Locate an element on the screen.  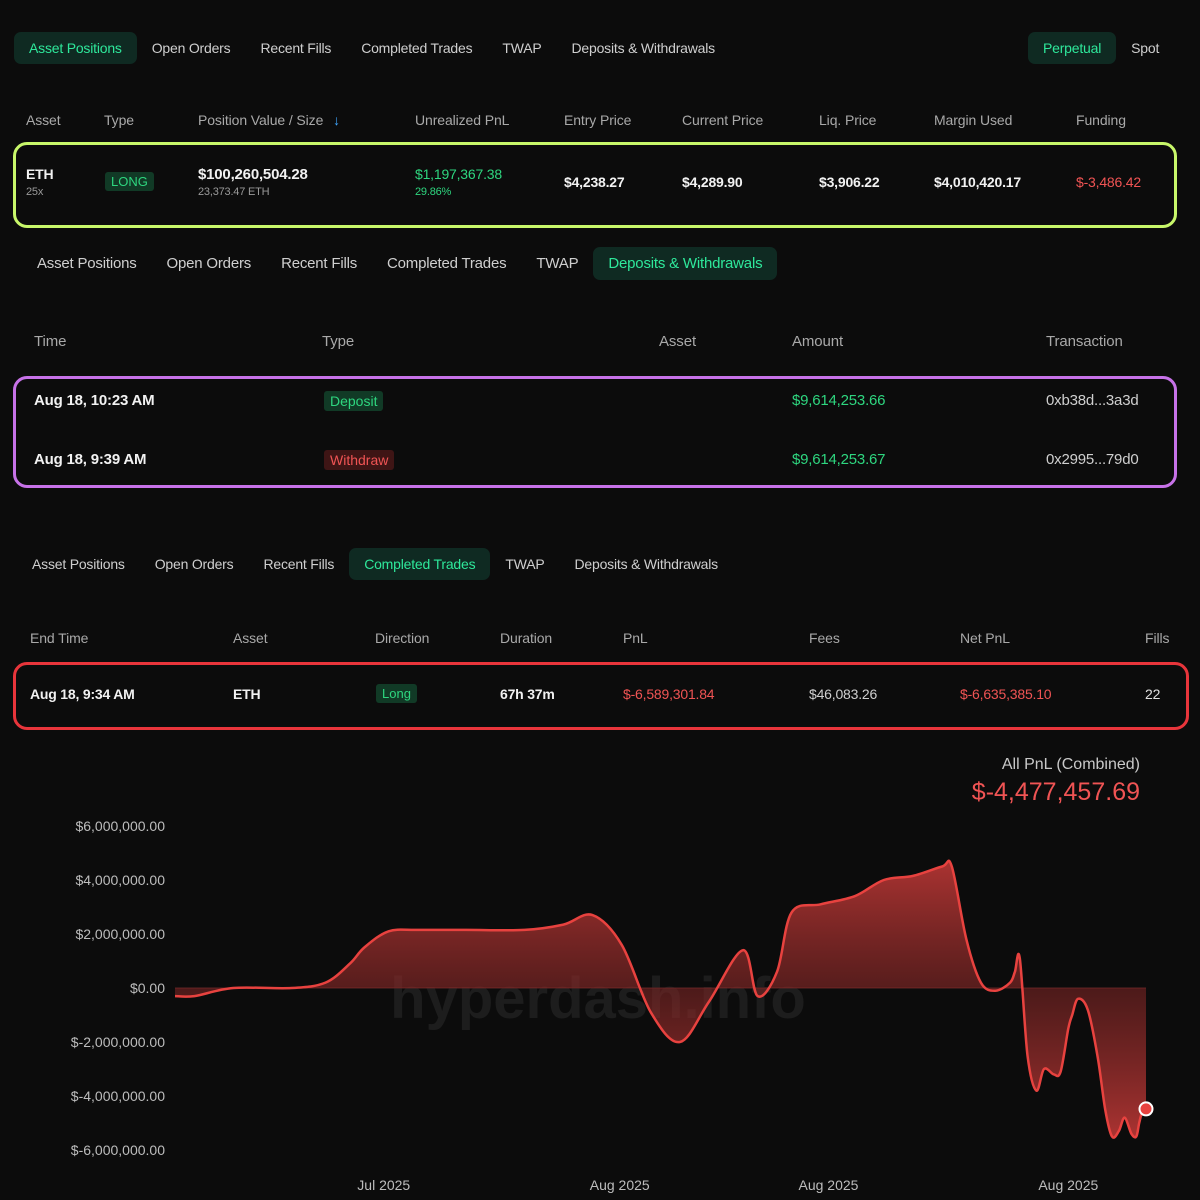
y-tick-label: $-2,000,000.00 is located at coordinates (118, 1042).